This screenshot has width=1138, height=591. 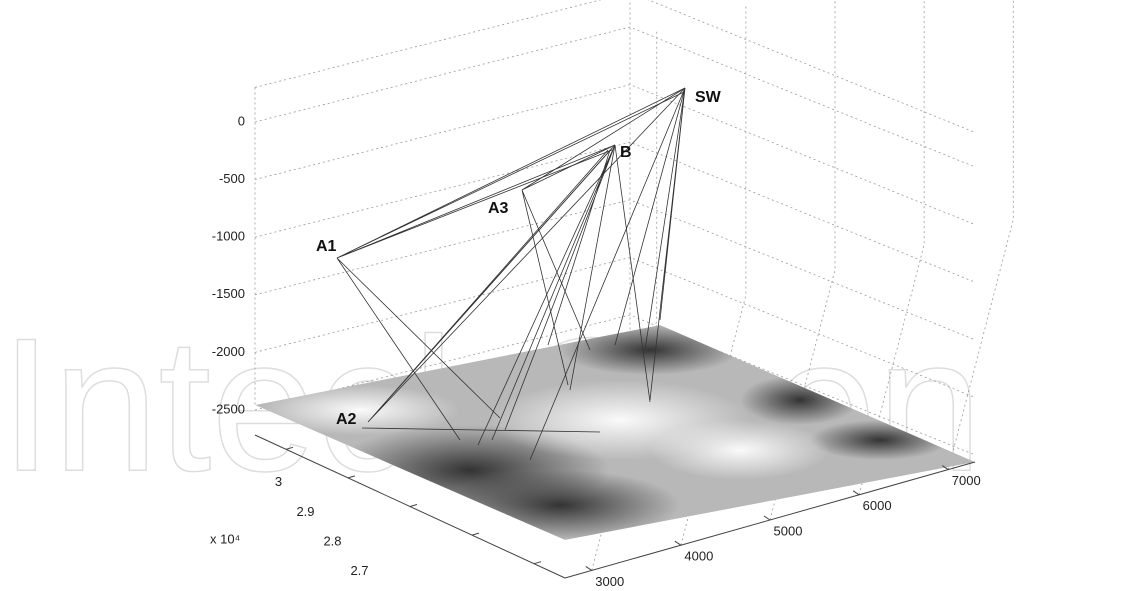 What do you see at coordinates (966, 480) in the screenshot?
I see `x-tick-label: 7000` at bounding box center [966, 480].